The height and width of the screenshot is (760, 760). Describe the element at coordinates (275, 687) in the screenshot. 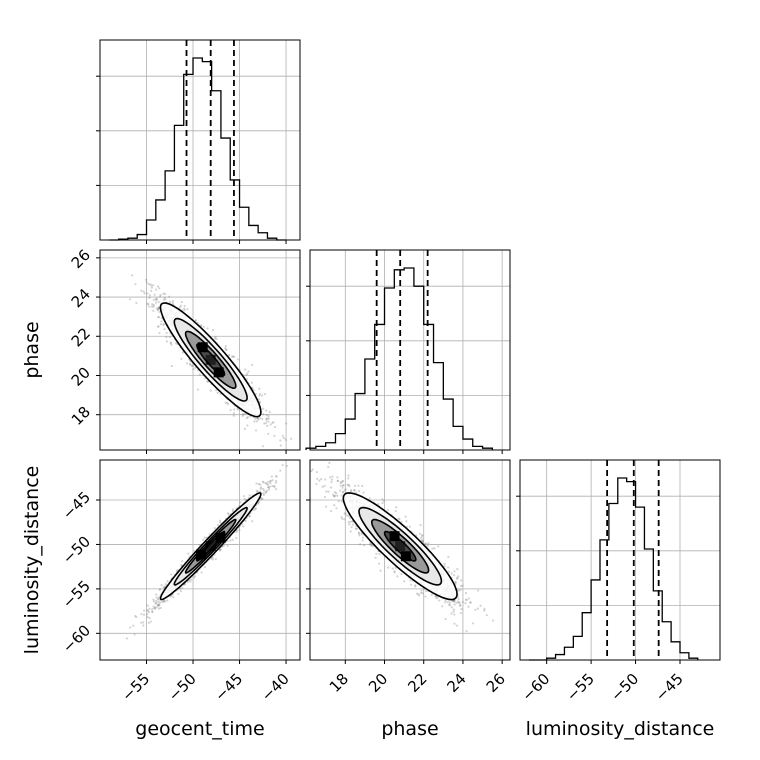

I see `x-tick-label: −40` at that location.